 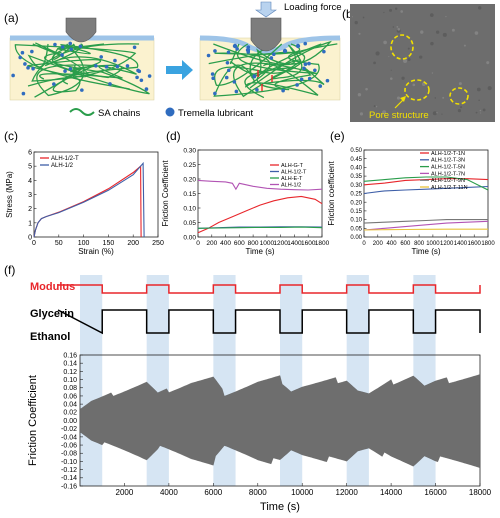 I want to click on friction-oscillation, so click(x=280, y=421).